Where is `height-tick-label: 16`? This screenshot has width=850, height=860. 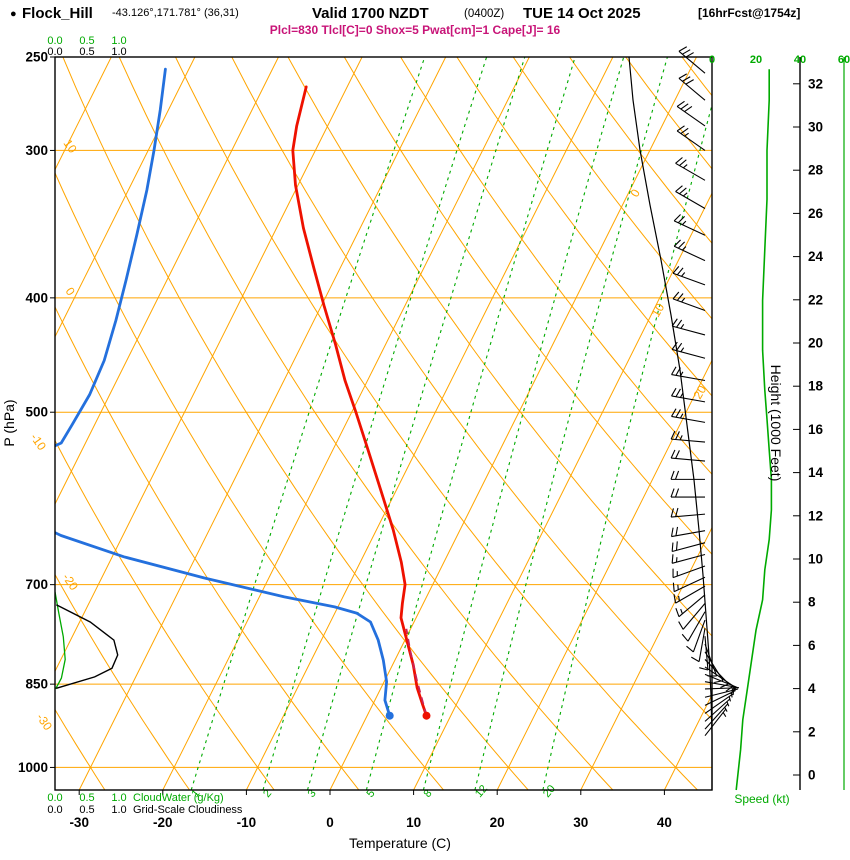
height-tick-label: 16 is located at coordinates (816, 429).